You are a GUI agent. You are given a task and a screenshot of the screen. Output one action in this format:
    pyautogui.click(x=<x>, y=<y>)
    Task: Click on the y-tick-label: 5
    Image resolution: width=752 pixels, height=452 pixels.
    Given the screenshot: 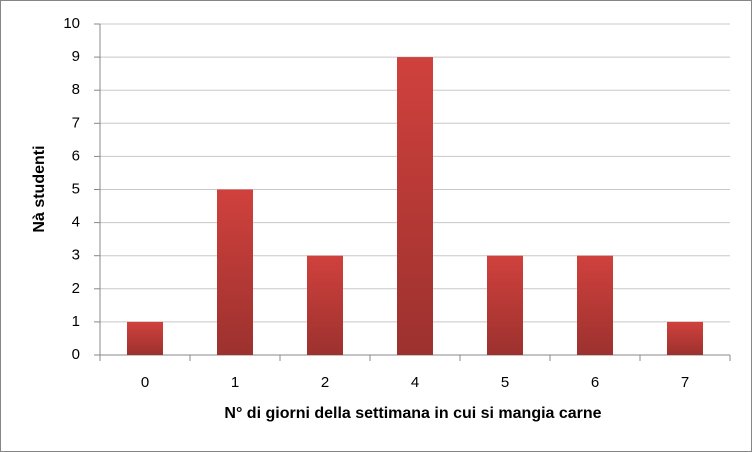 What is the action you would take?
    pyautogui.click(x=76, y=188)
    